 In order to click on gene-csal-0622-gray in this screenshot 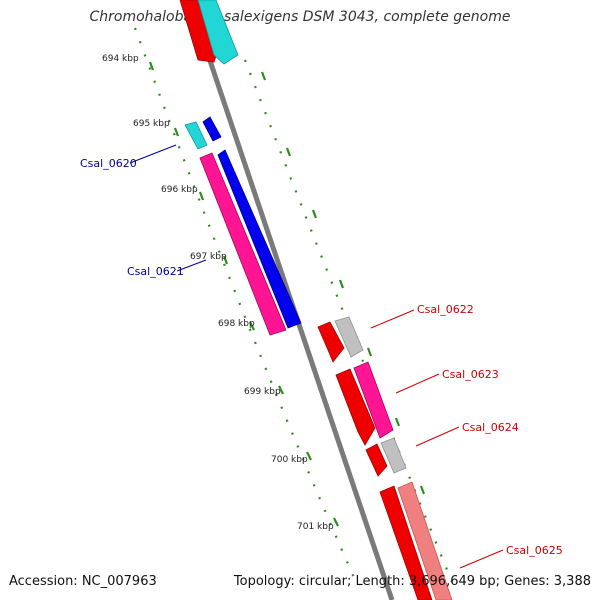, I will do `click(349, 337)`.